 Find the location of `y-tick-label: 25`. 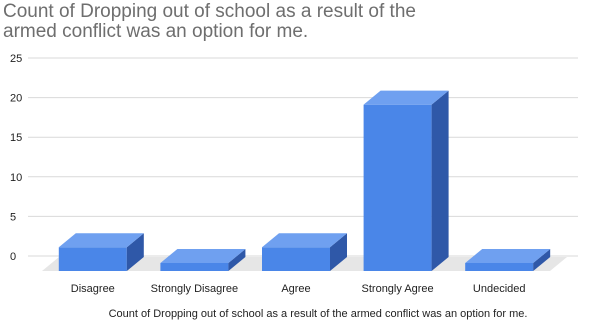

y-tick-label: 25 is located at coordinates (16, 59).